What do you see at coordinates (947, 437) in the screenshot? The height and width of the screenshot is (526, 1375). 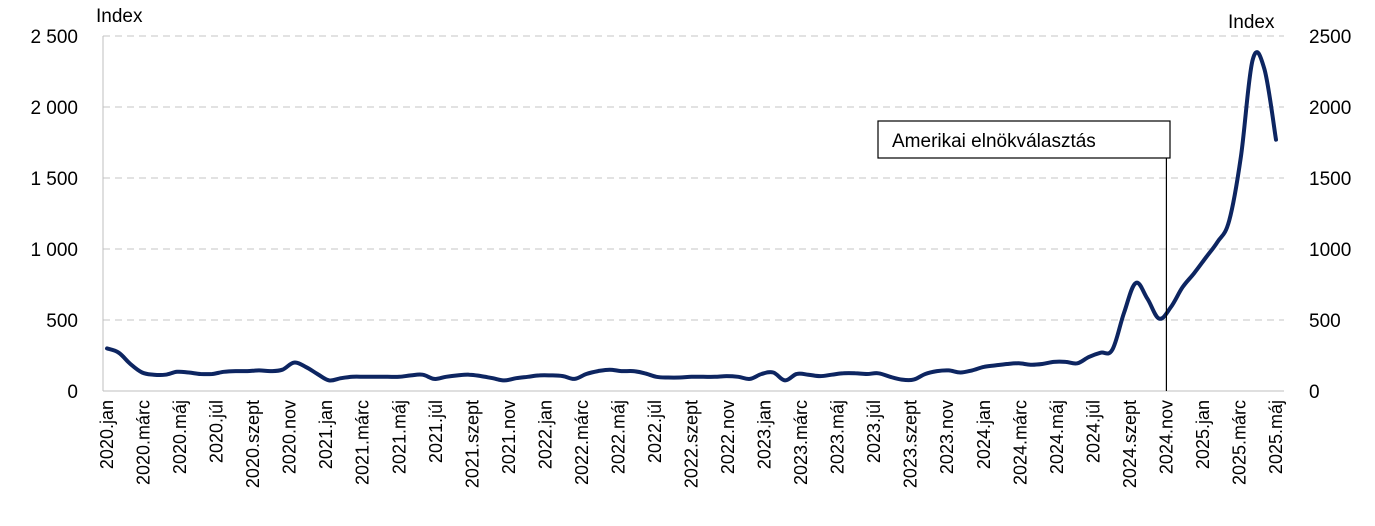 I see `x-tick-label: 2023.nov` at bounding box center [947, 437].